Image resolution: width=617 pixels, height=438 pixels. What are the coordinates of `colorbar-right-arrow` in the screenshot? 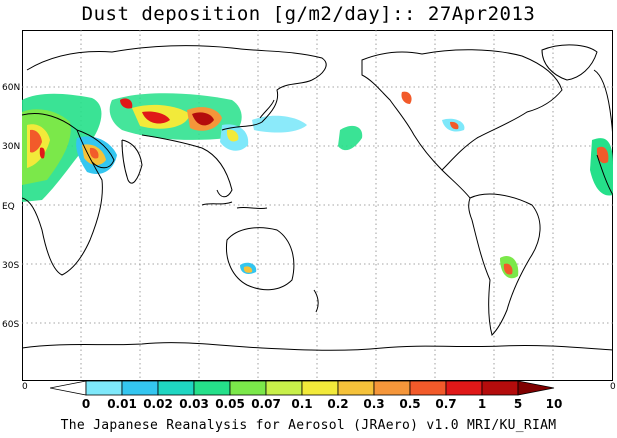 It's located at (536, 388).